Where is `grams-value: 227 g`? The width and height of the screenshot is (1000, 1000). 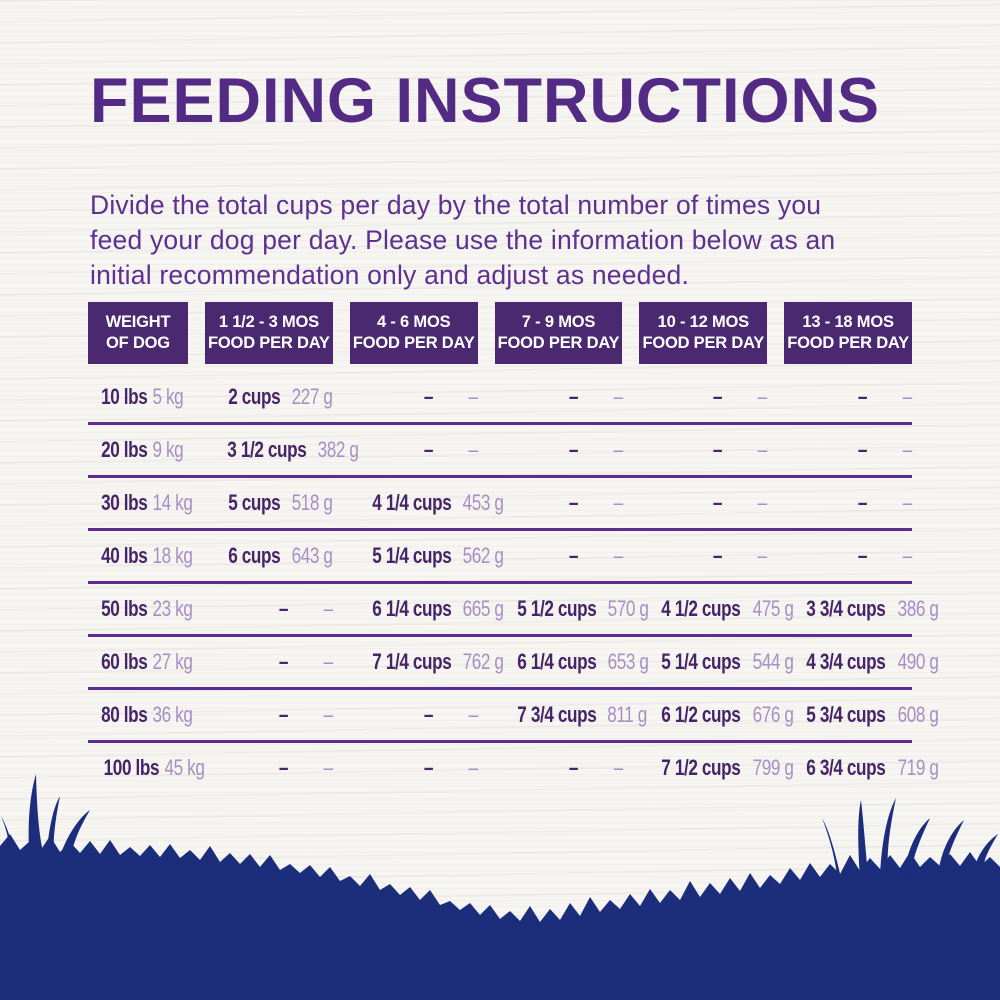
grams-value: 227 g is located at coordinates (312, 396).